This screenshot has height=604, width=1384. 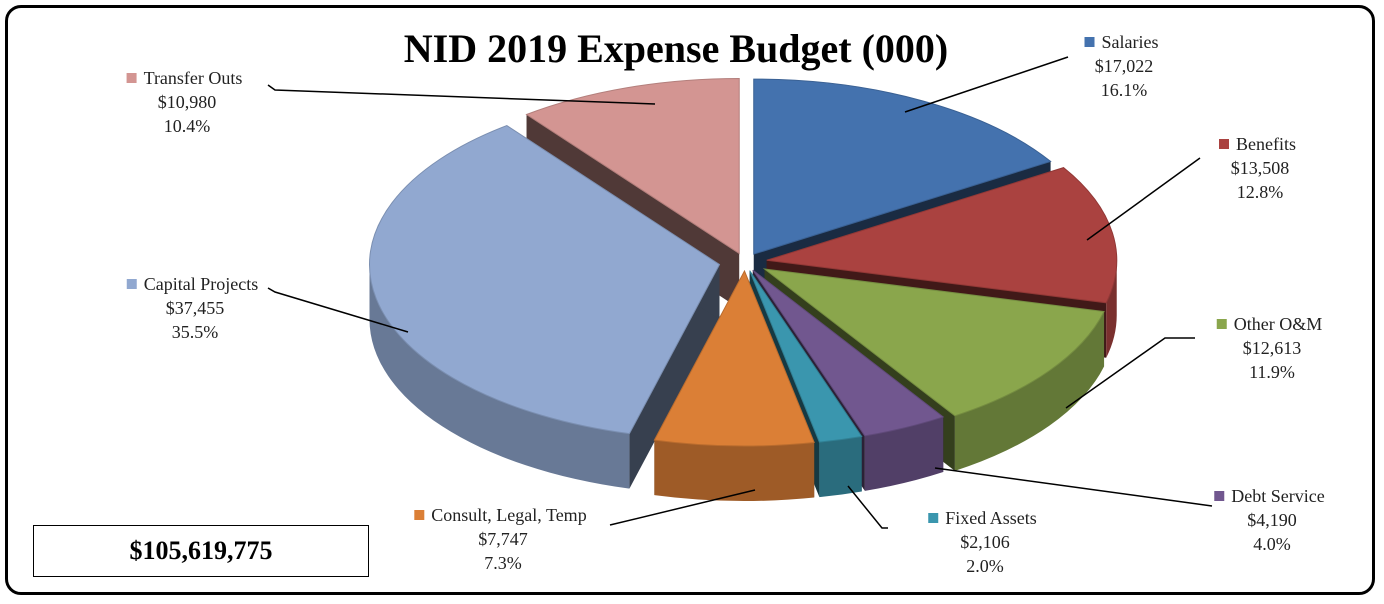 I want to click on slice-name-label: Transfer Outs, so click(x=193, y=78).